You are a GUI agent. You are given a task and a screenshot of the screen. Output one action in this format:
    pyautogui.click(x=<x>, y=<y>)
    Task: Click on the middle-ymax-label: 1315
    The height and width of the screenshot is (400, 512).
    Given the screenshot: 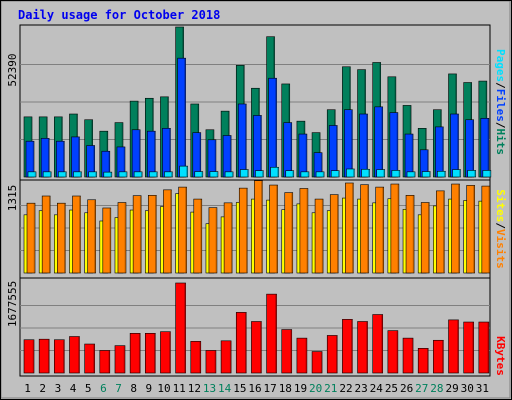 What is the action you would take?
    pyautogui.click(x=12, y=198)
    